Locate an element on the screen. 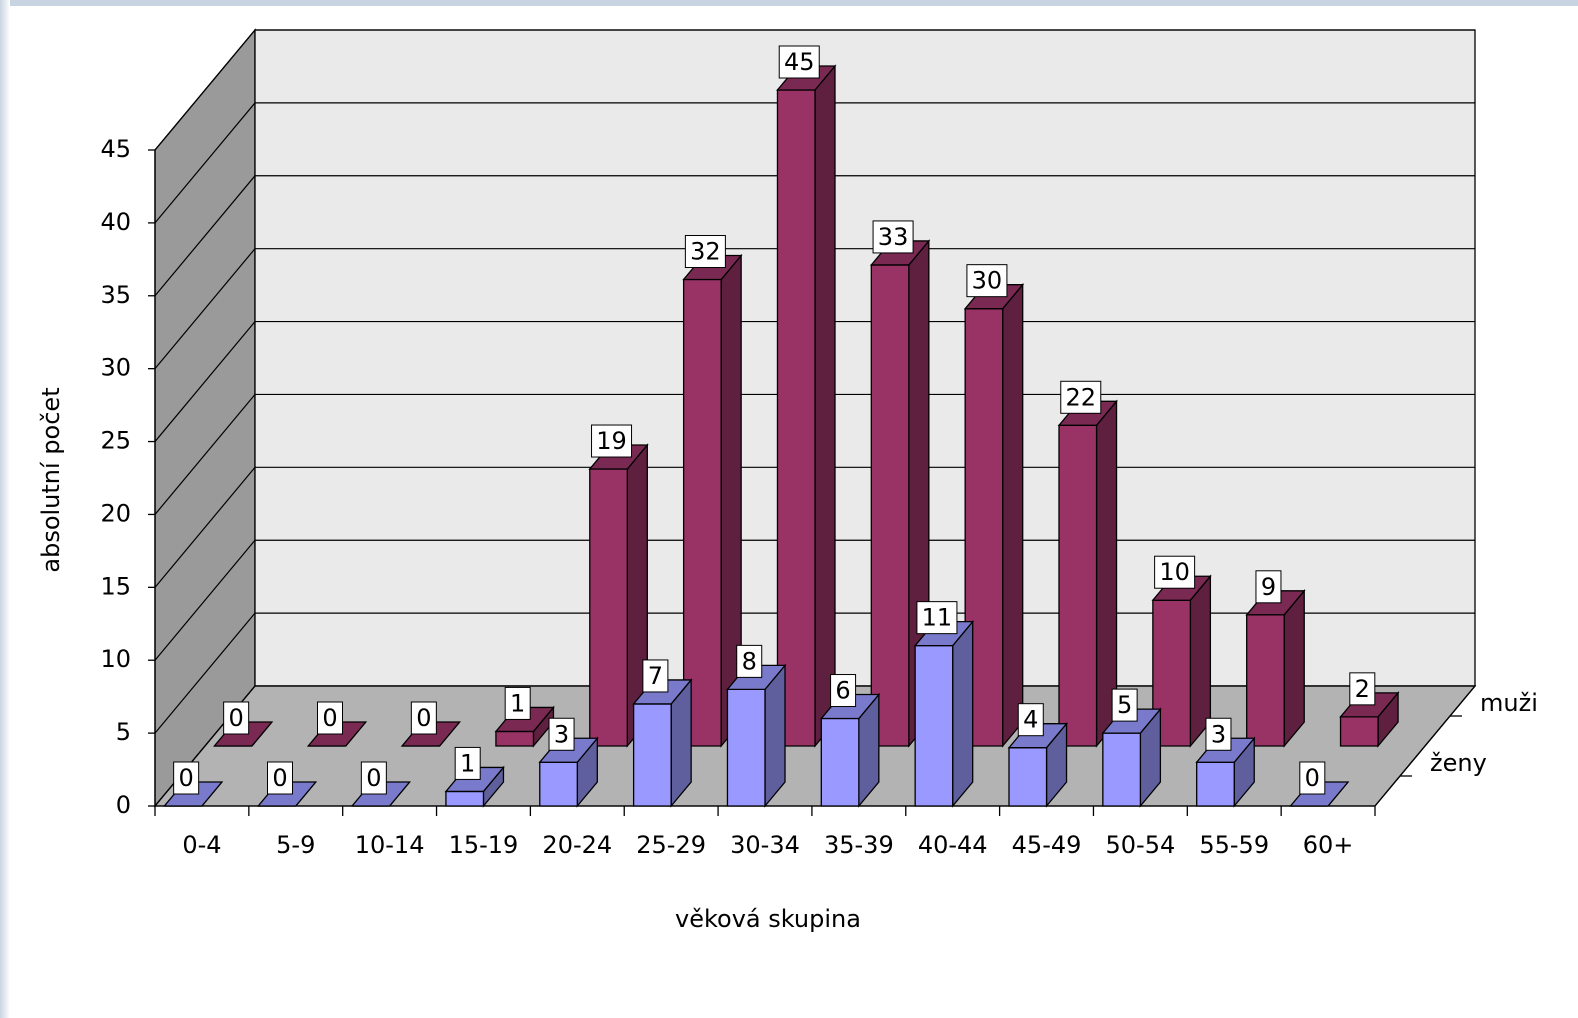 Image resolution: width=1578 pixels, height=1018 pixels. x-tick-label: 0-4 is located at coordinates (201, 845).